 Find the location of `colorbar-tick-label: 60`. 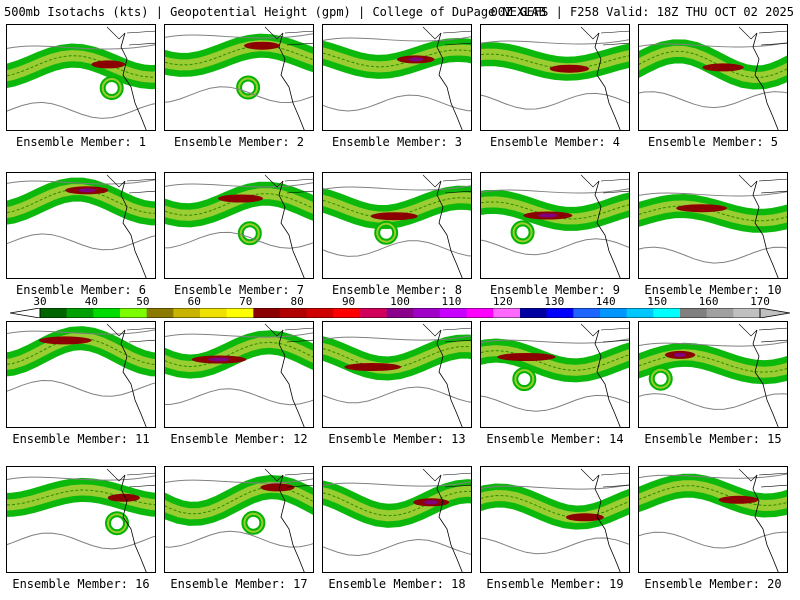

colorbar-tick-label: 60 is located at coordinates (194, 301).